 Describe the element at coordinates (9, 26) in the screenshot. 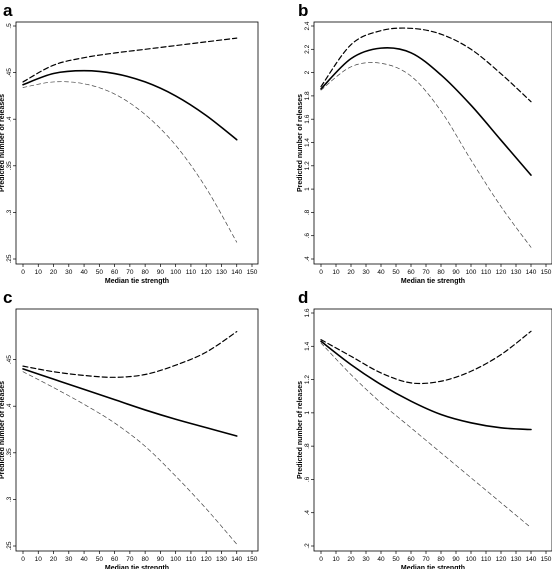

I see `y-tick-label: .5` at that location.